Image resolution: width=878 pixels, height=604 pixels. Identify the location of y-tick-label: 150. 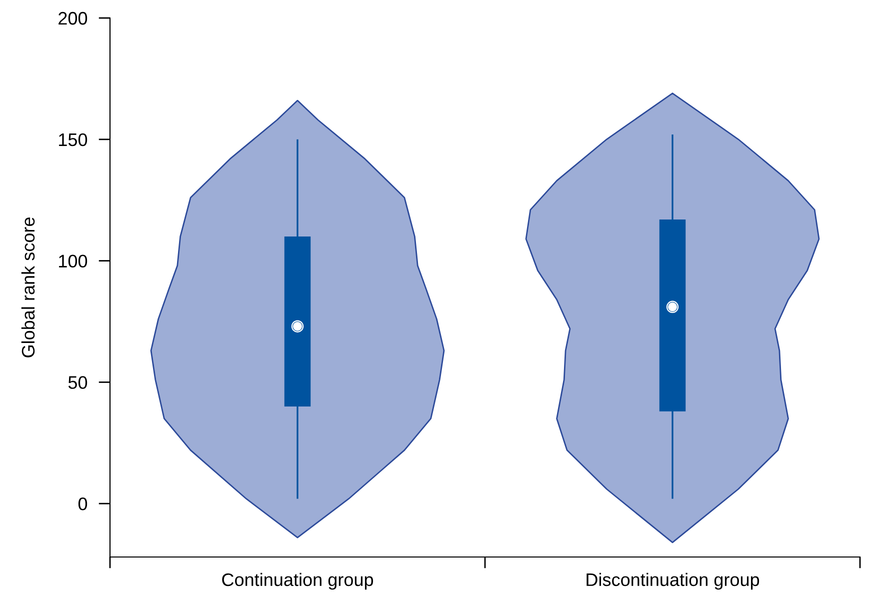
(73, 139).